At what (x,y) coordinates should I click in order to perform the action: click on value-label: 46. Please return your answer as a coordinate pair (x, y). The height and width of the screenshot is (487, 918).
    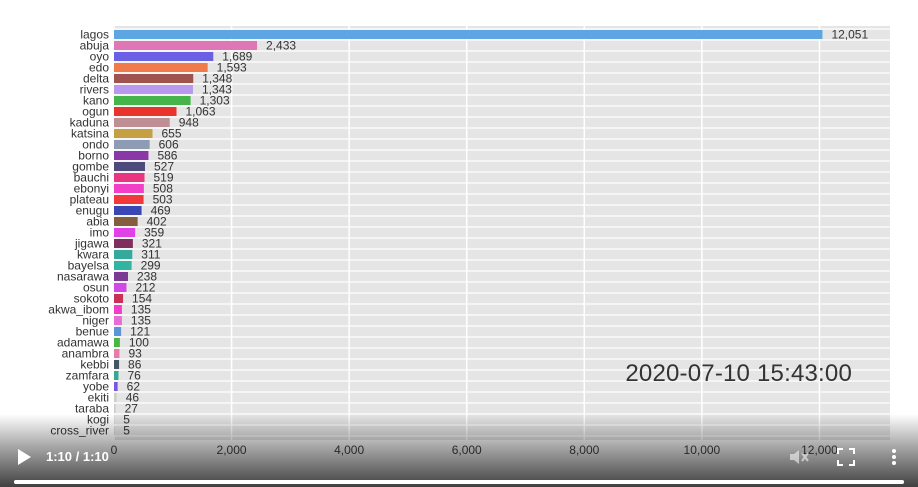
    Looking at the image, I should click on (133, 398).